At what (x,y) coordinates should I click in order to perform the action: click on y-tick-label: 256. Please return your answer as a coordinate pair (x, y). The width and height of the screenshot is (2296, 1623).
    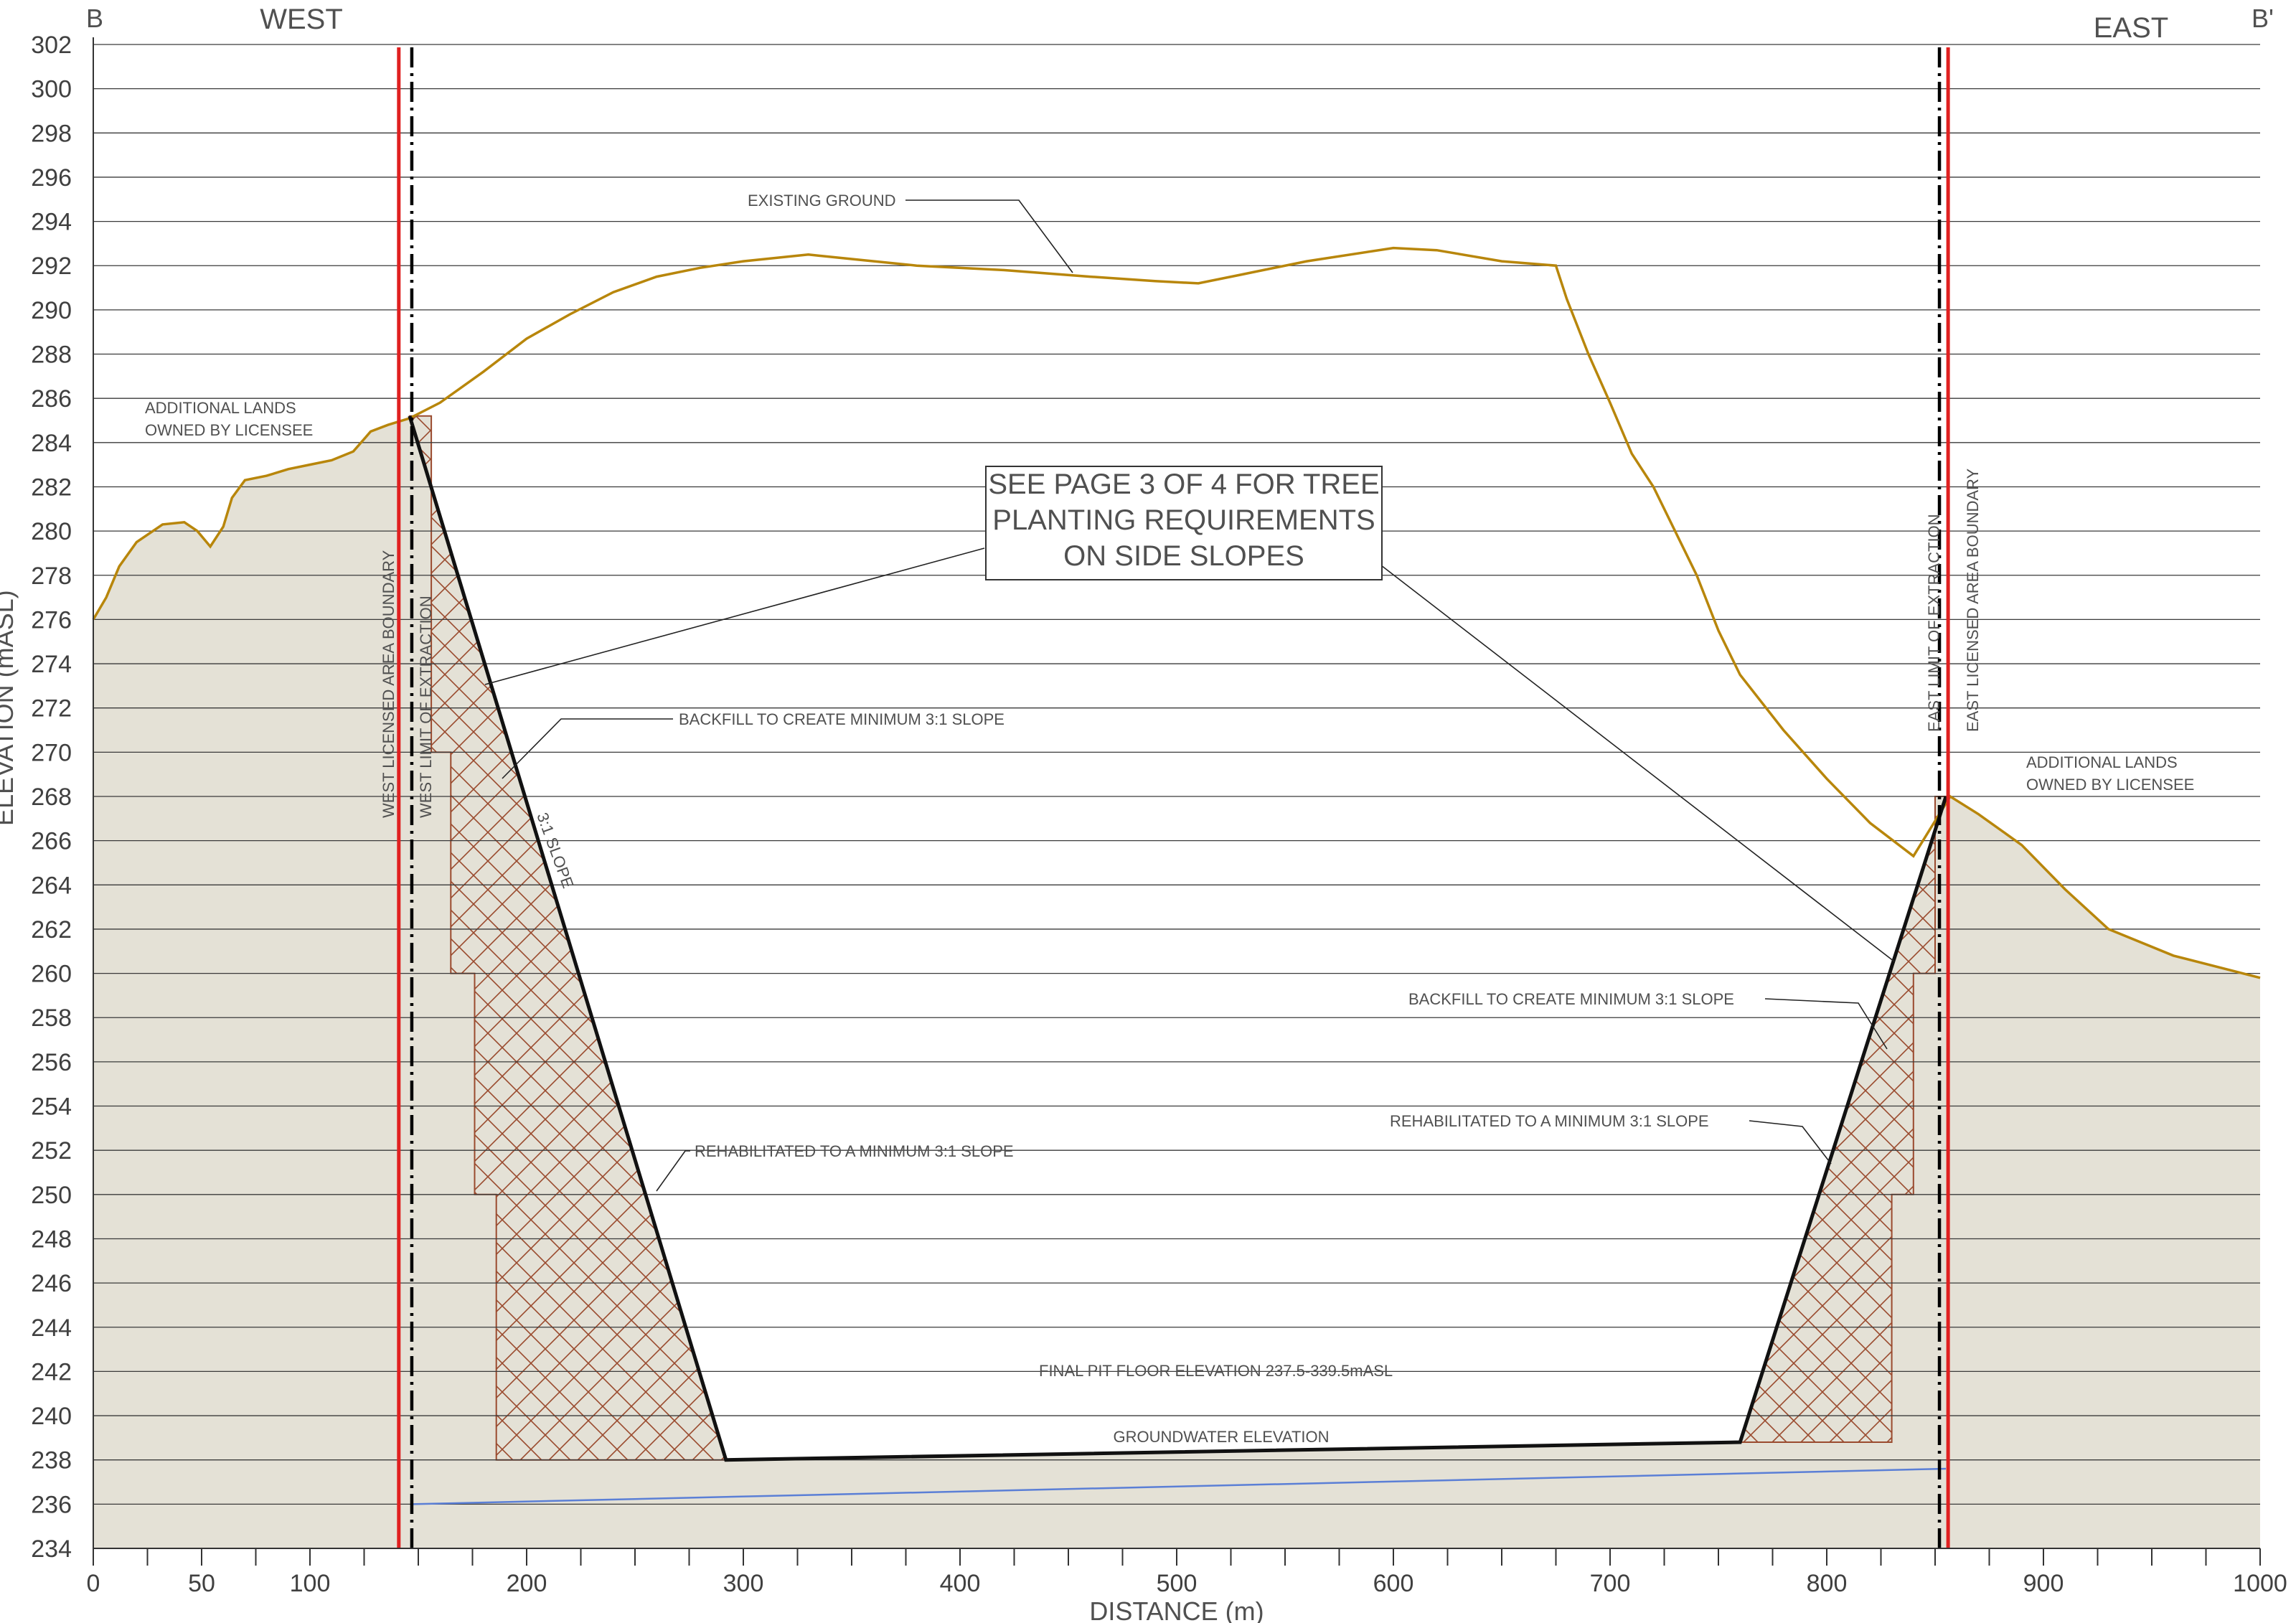
    Looking at the image, I should click on (51, 1062).